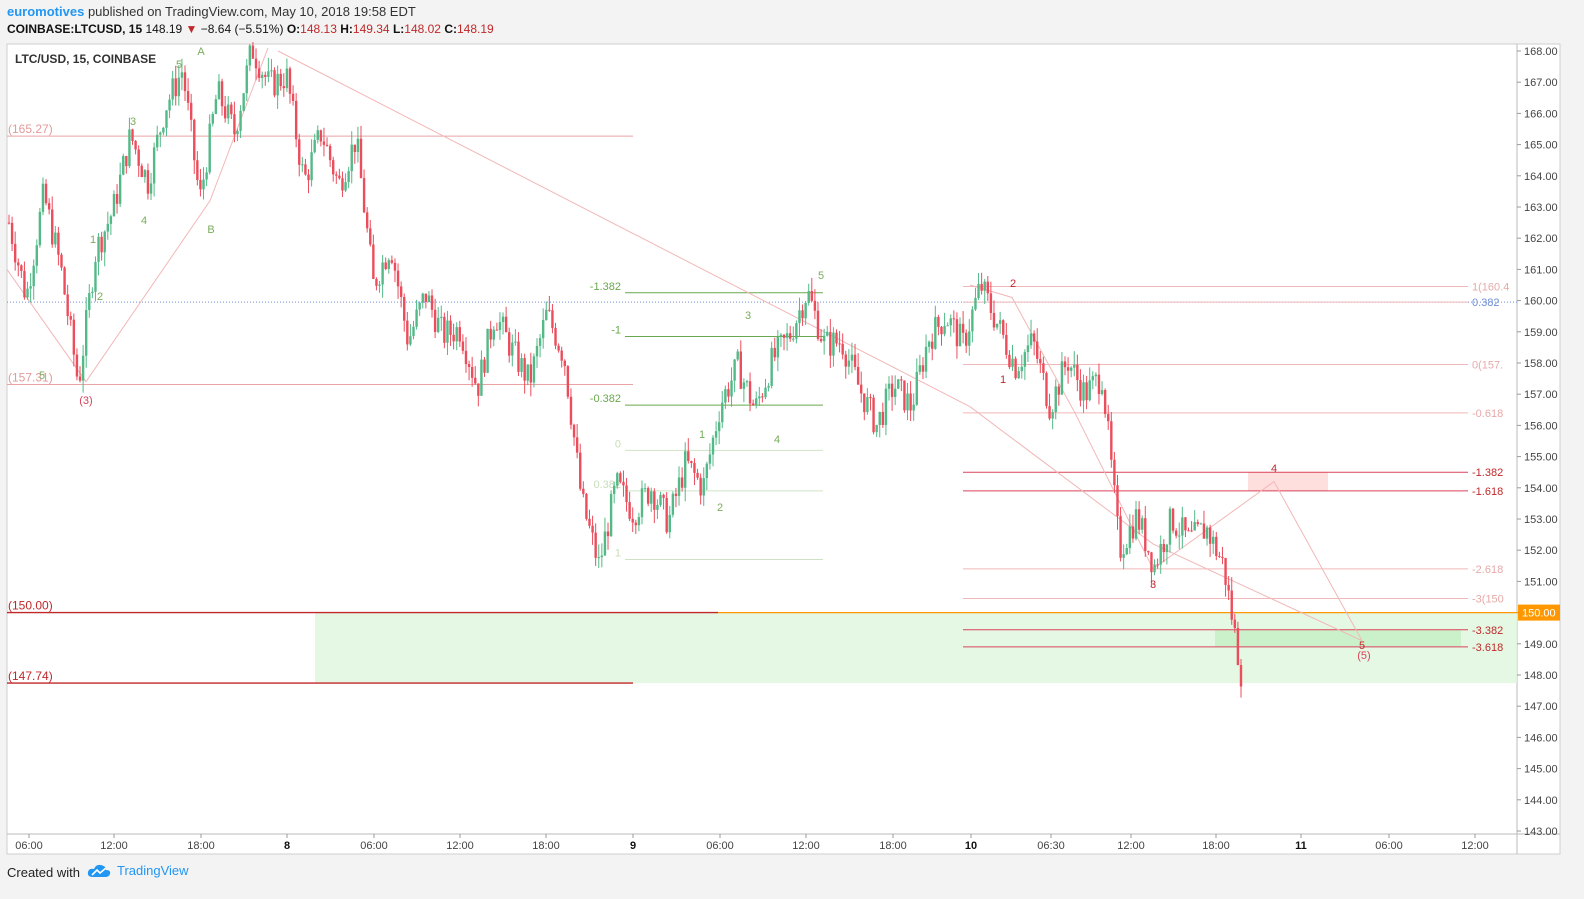 Image resolution: width=1584 pixels, height=899 pixels. Describe the element at coordinates (201, 52) in the screenshot. I see `wave-label: A` at that location.